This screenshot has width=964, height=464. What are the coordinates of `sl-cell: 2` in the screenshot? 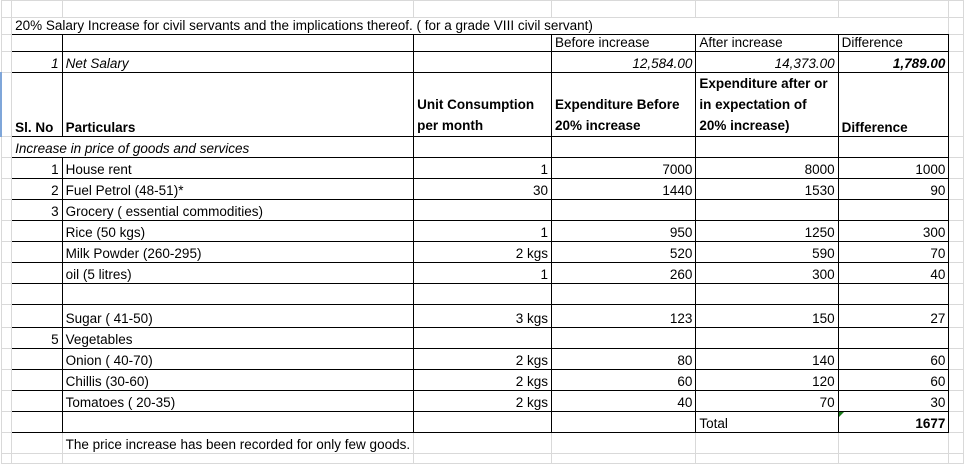 It's located at (37, 189).